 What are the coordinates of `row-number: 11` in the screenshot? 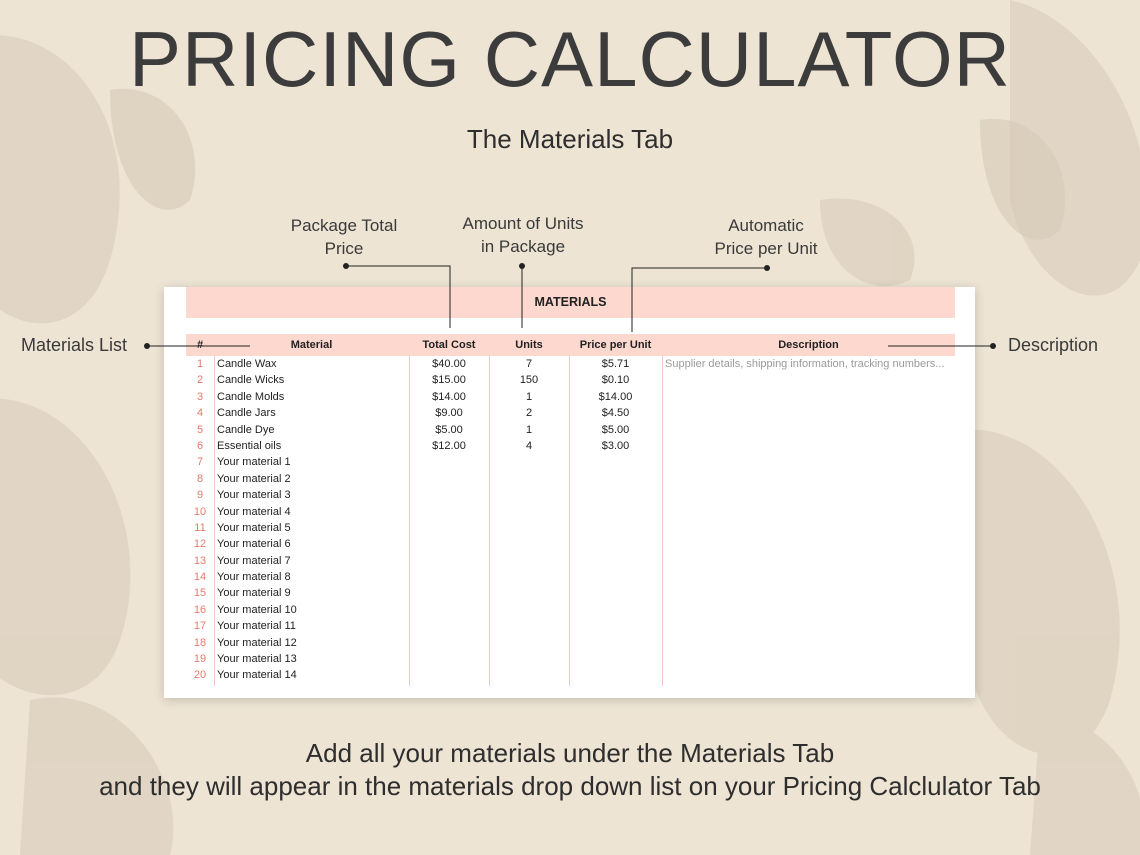 It's located at (200, 527).